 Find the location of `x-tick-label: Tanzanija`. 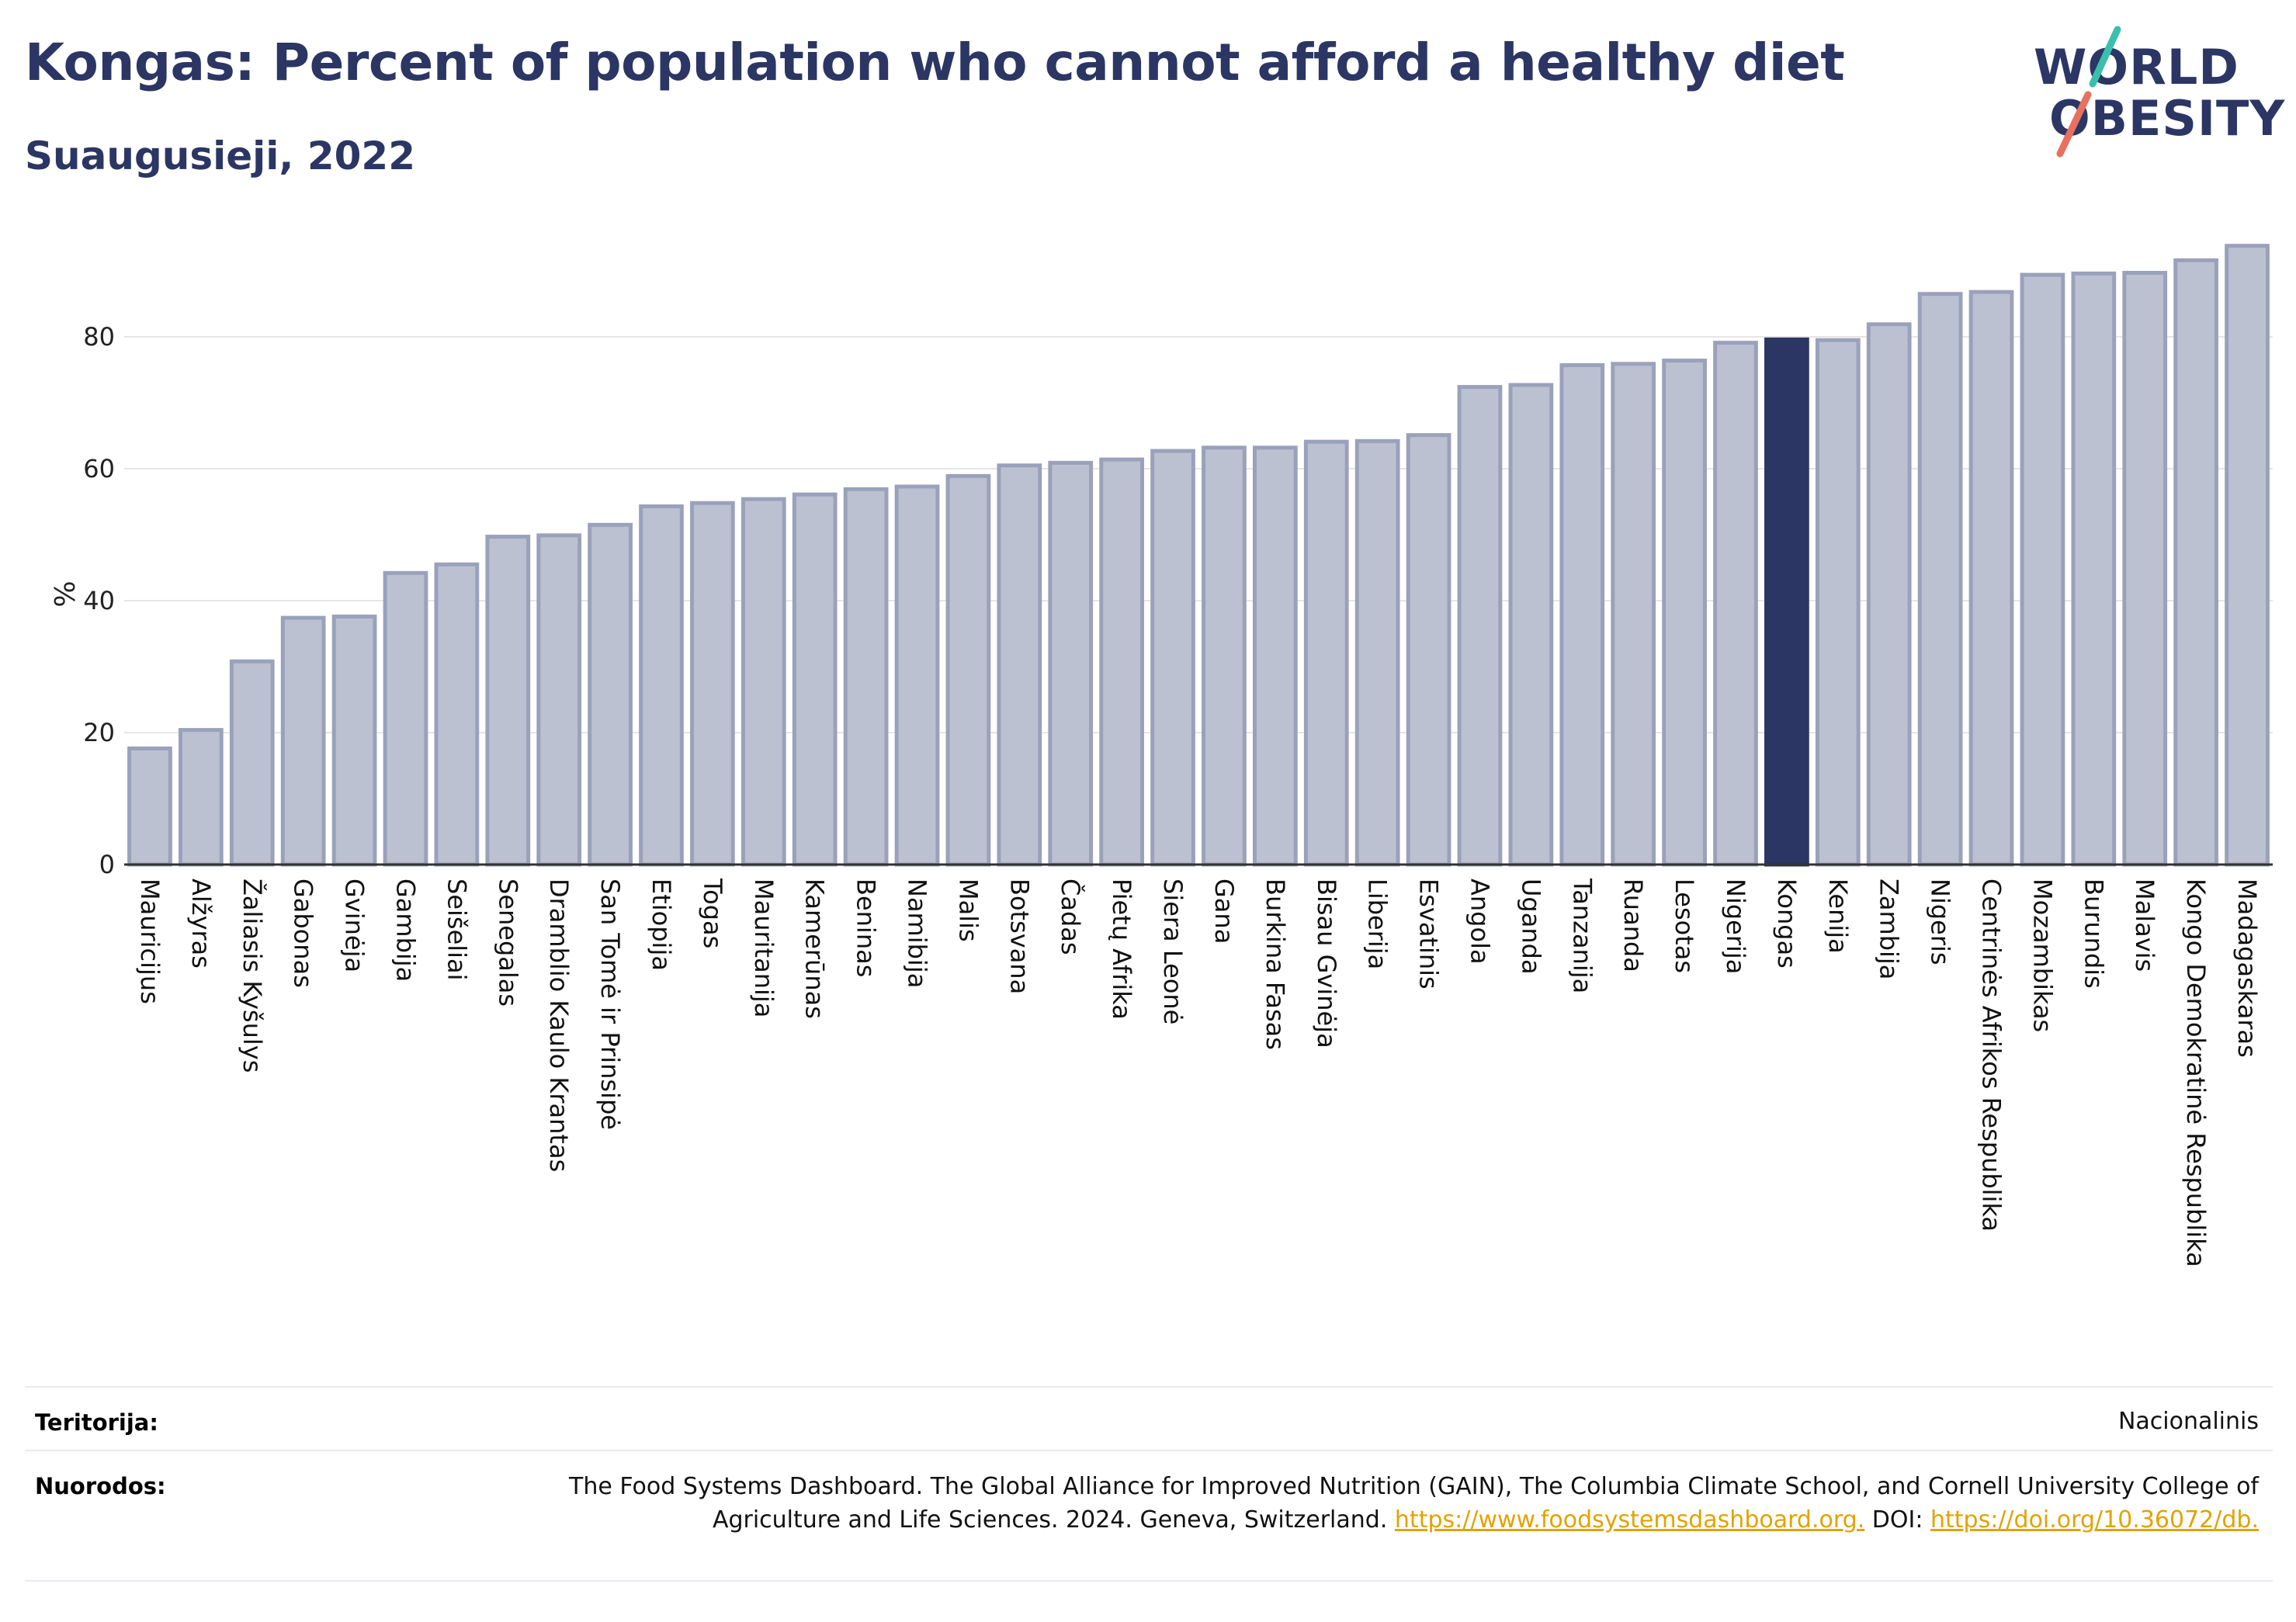

x-tick-label: Tanzanija is located at coordinates (1582, 935).